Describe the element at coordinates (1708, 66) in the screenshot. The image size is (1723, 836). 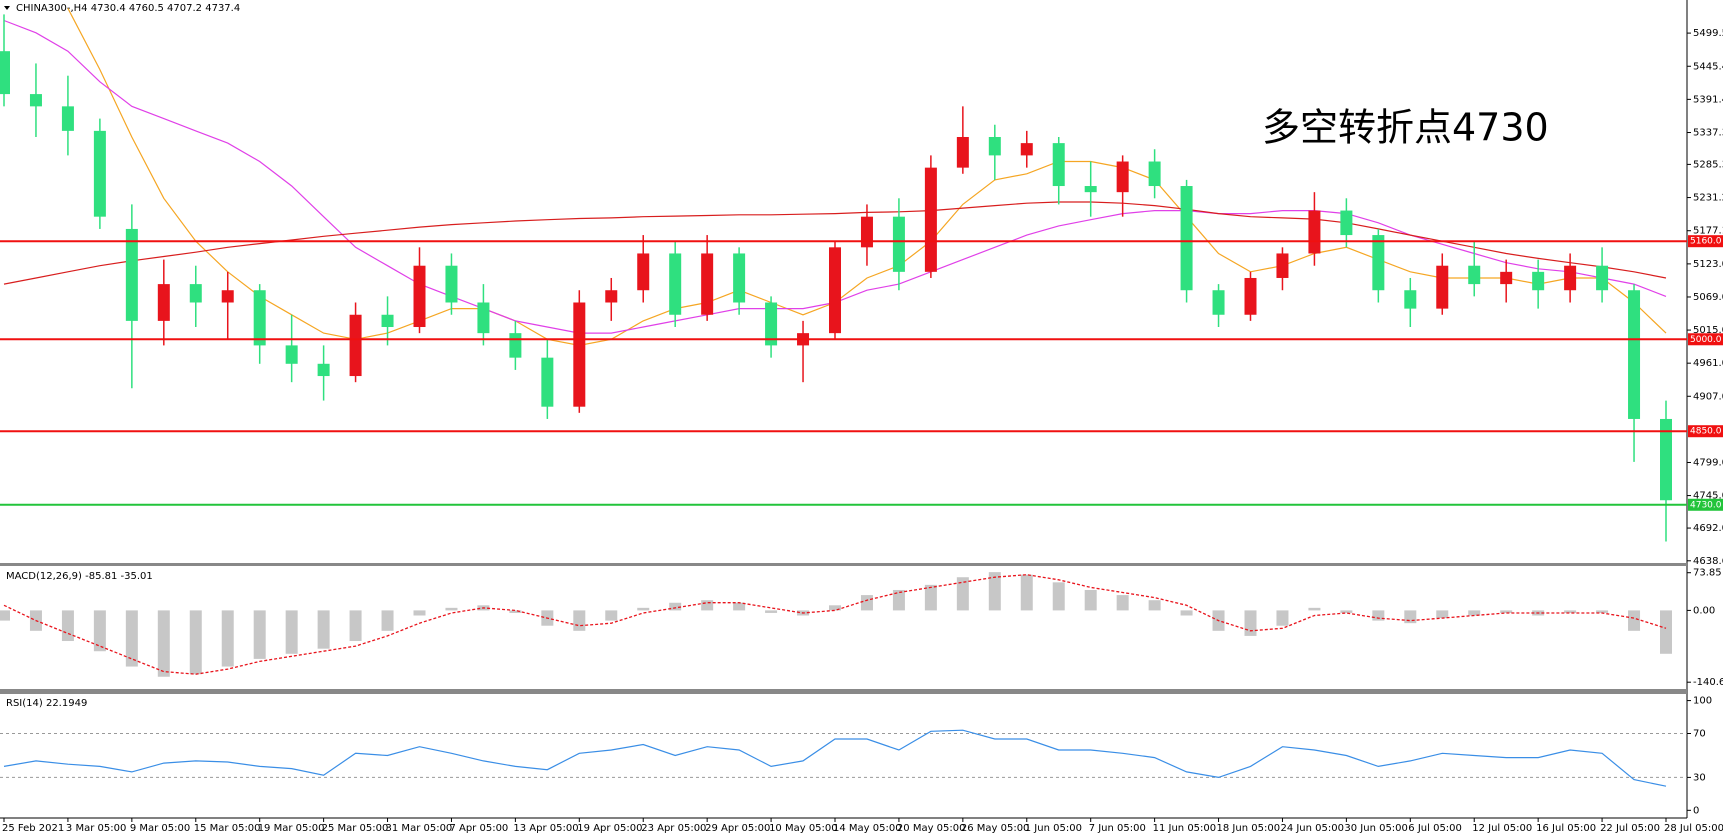
I see `y-tick-label: 5445.4` at that location.